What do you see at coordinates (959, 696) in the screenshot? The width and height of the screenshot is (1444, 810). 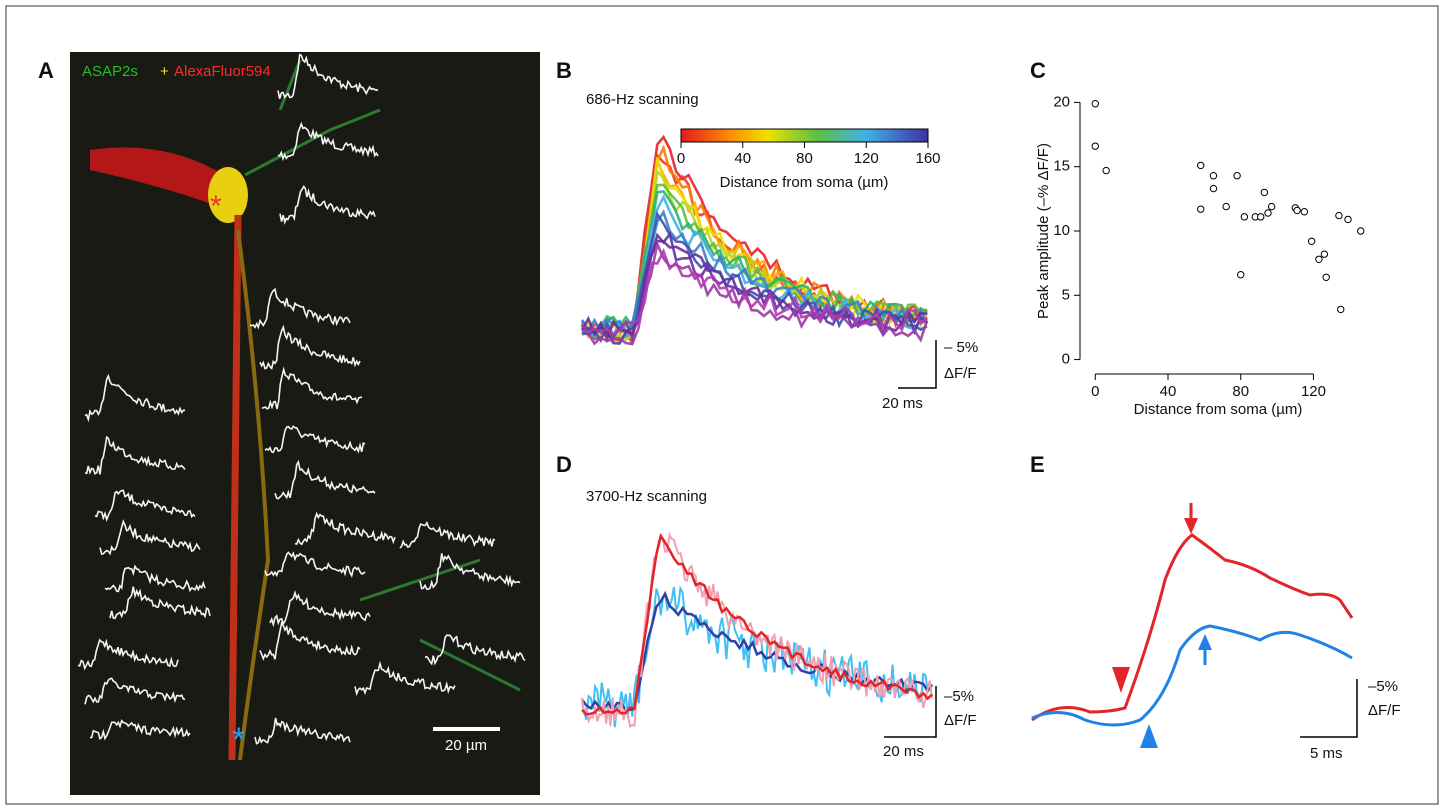 I see `scale-y: –5%` at bounding box center [959, 696].